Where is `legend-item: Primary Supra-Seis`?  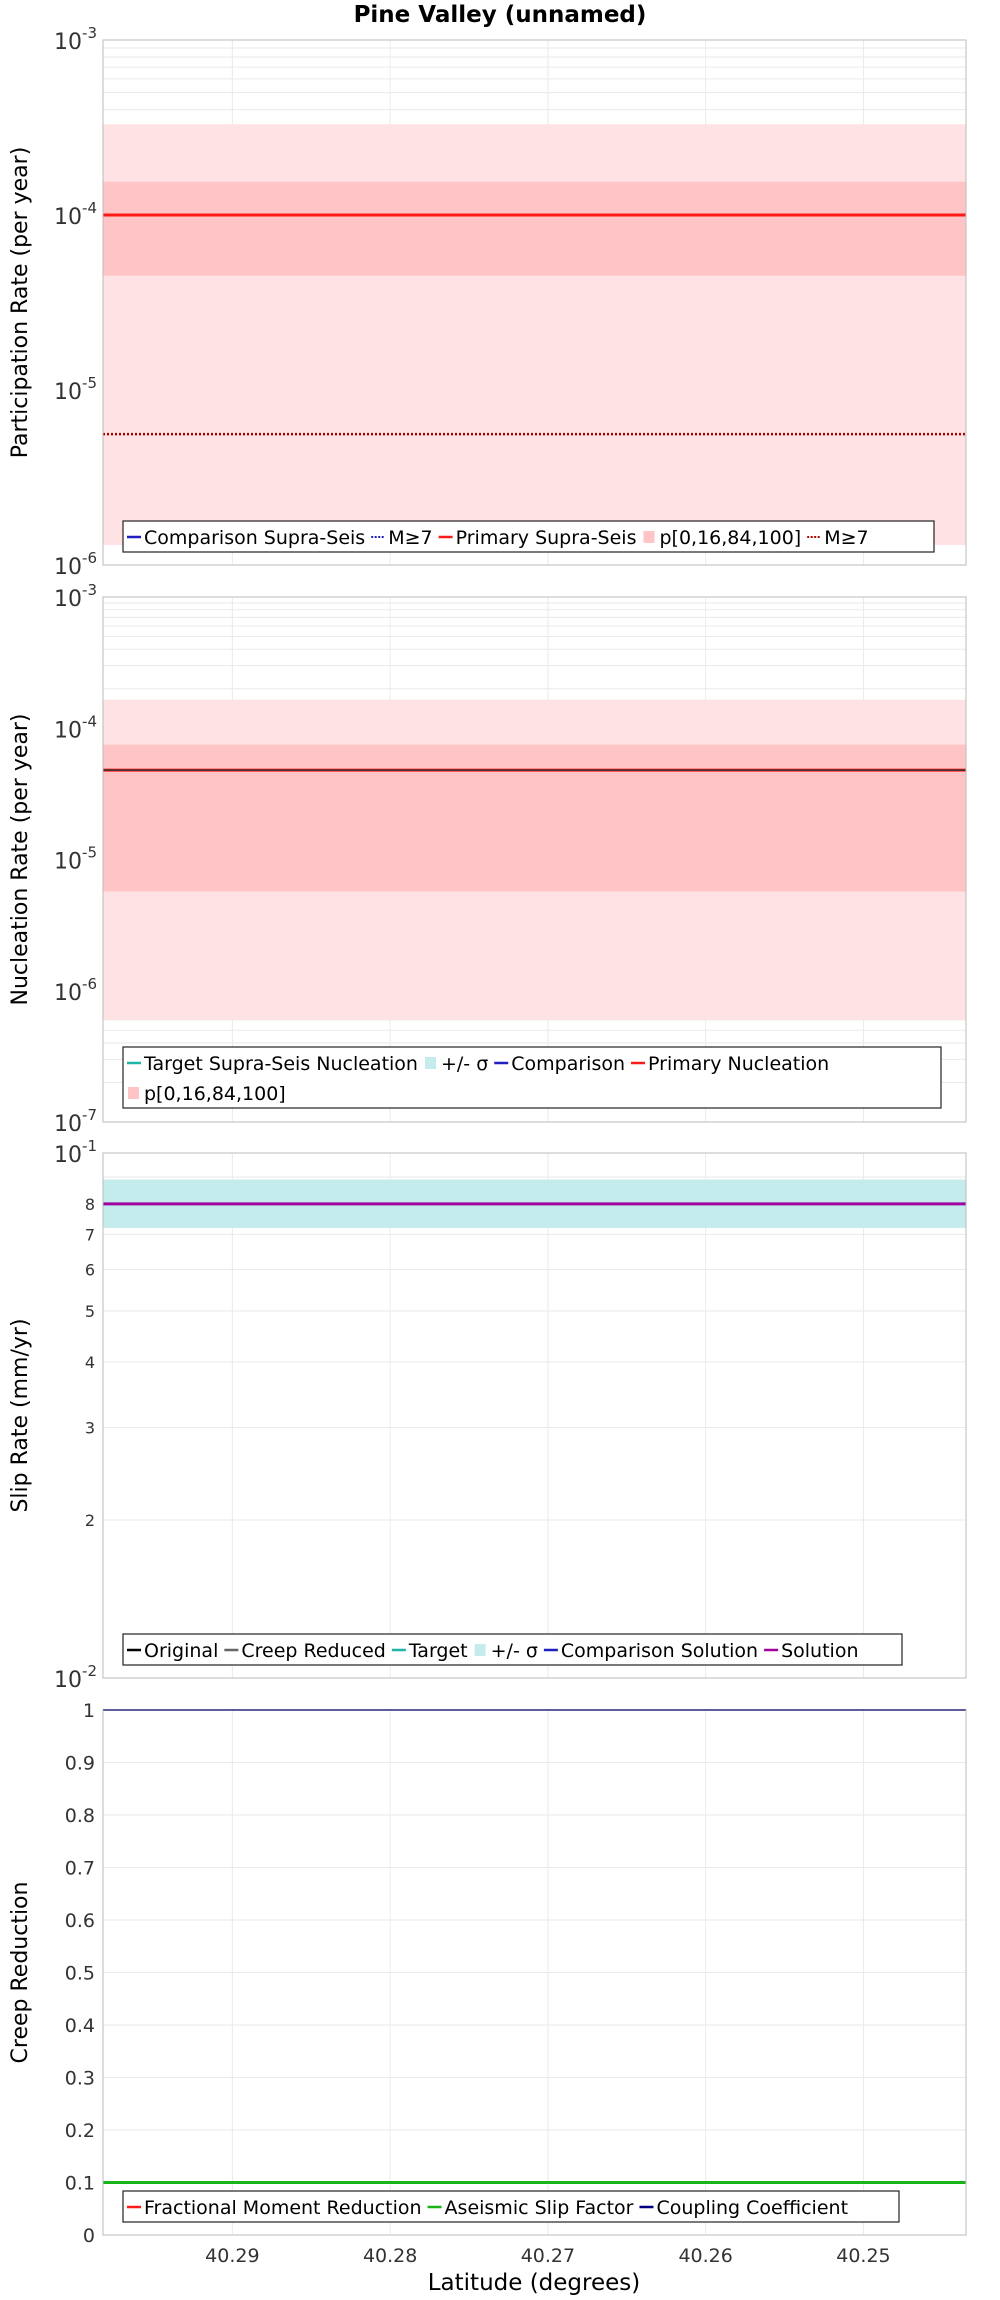
legend-item: Primary Supra-Seis is located at coordinates (537, 538).